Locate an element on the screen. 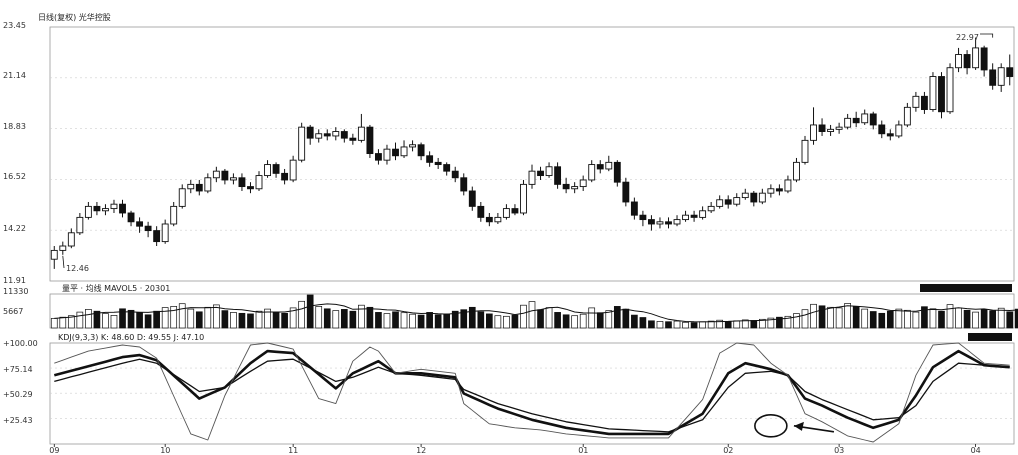  price-y-tick: 14.22 is located at coordinates (14, 228).